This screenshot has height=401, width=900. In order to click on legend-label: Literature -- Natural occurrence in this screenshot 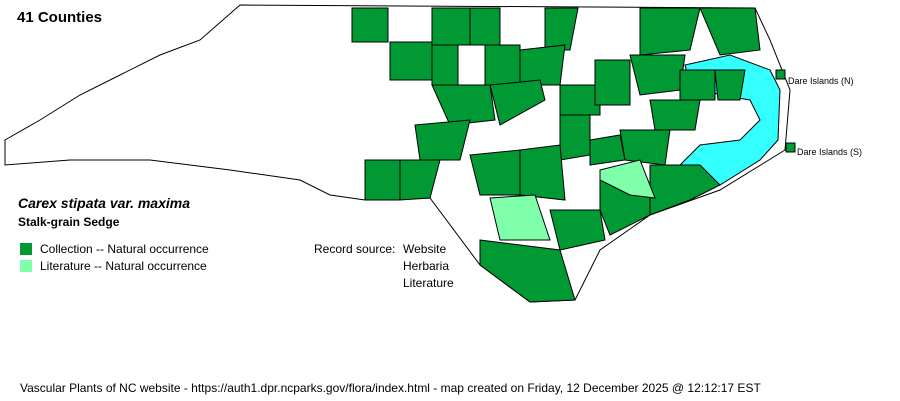, I will do `click(123, 266)`.